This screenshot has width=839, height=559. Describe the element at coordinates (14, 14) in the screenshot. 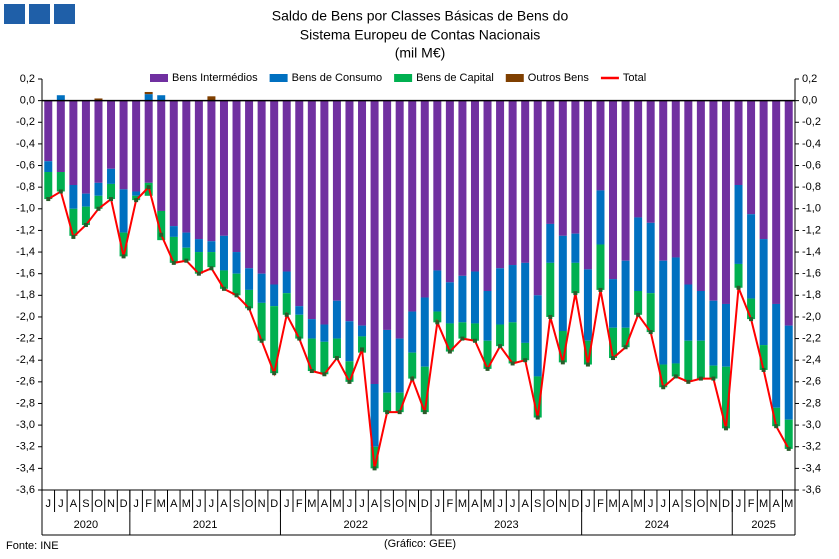

I see `logo-block` at that location.